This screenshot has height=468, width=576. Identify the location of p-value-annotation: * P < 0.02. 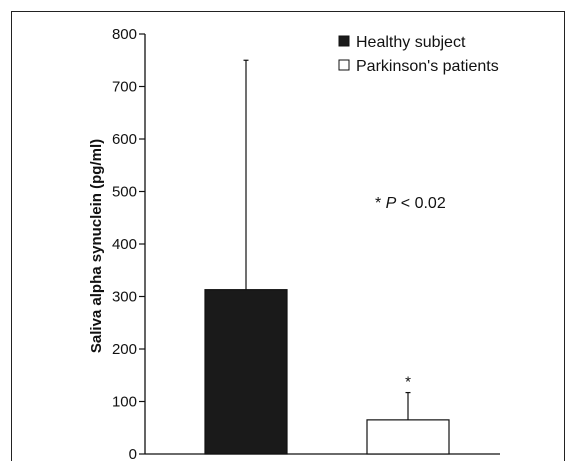
(410, 203).